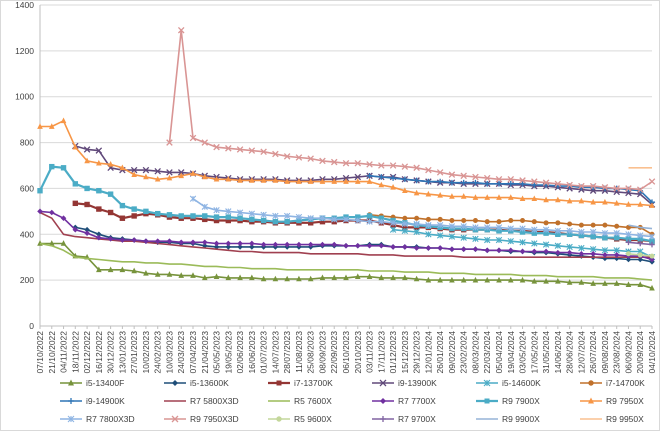 The image size is (660, 431). Describe the element at coordinates (134, 352) in the screenshot. I see `x-tick-label: 27/01/2023` at that location.